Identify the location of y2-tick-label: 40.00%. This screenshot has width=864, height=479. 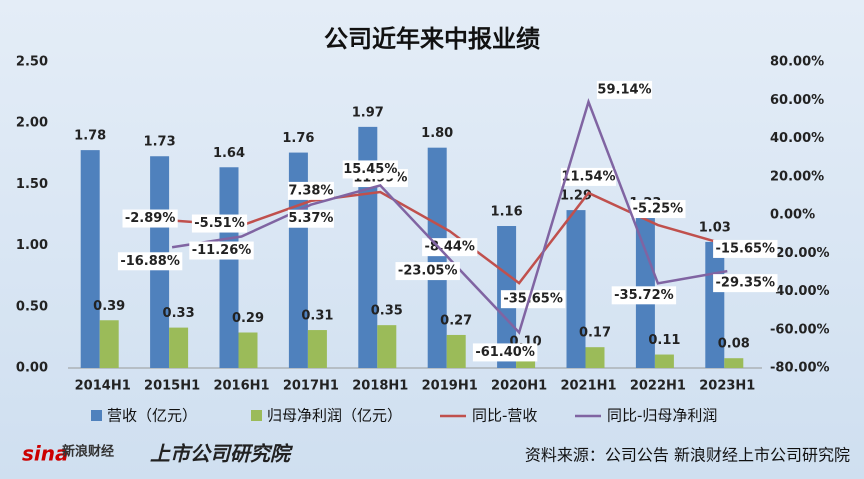
(797, 138).